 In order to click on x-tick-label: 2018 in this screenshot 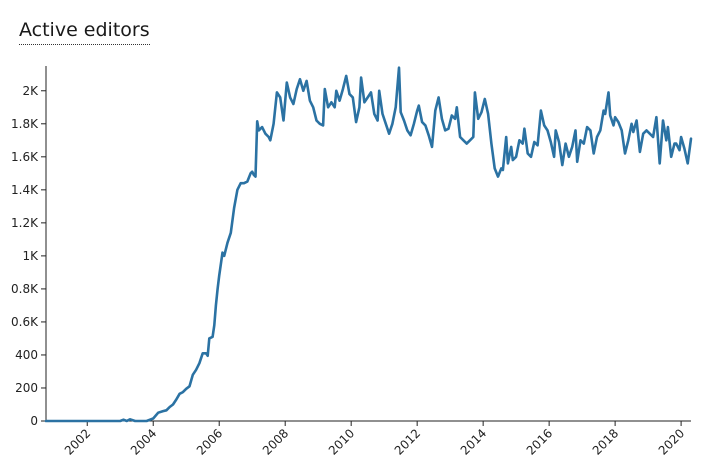, I will do `click(605, 441)`.